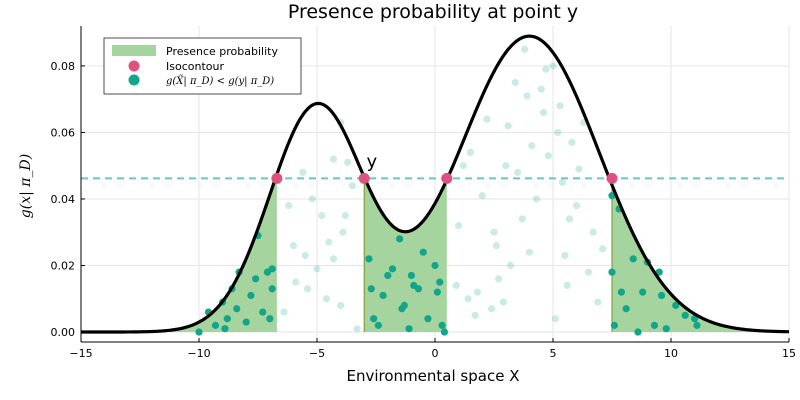 This screenshot has height=400, width=800. I want to click on x-tick-label: 10, so click(671, 353).